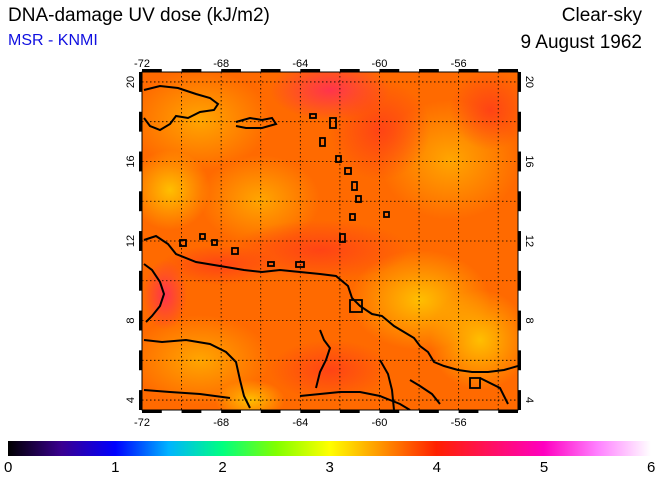  I want to click on colorbar-label: 5, so click(544, 467).